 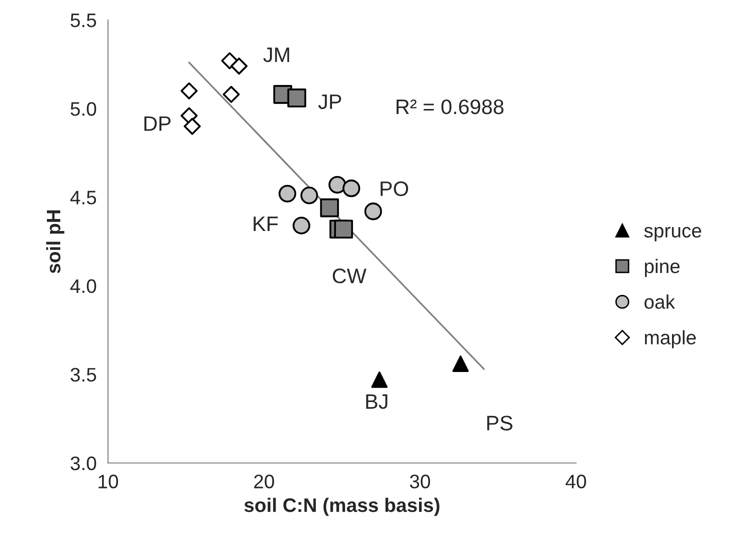 I want to click on legend-label: pine, so click(x=662, y=268).